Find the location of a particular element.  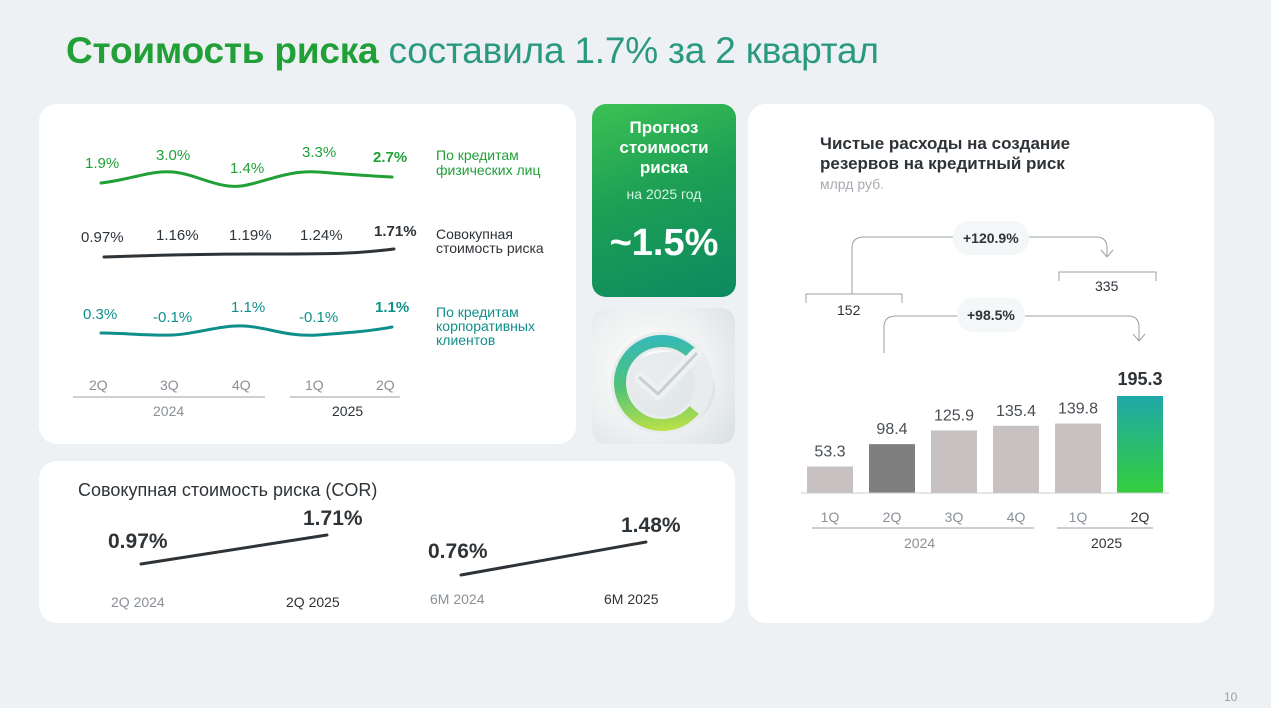

chart-title-line2: резервов на кредитный риск is located at coordinates (942, 163).